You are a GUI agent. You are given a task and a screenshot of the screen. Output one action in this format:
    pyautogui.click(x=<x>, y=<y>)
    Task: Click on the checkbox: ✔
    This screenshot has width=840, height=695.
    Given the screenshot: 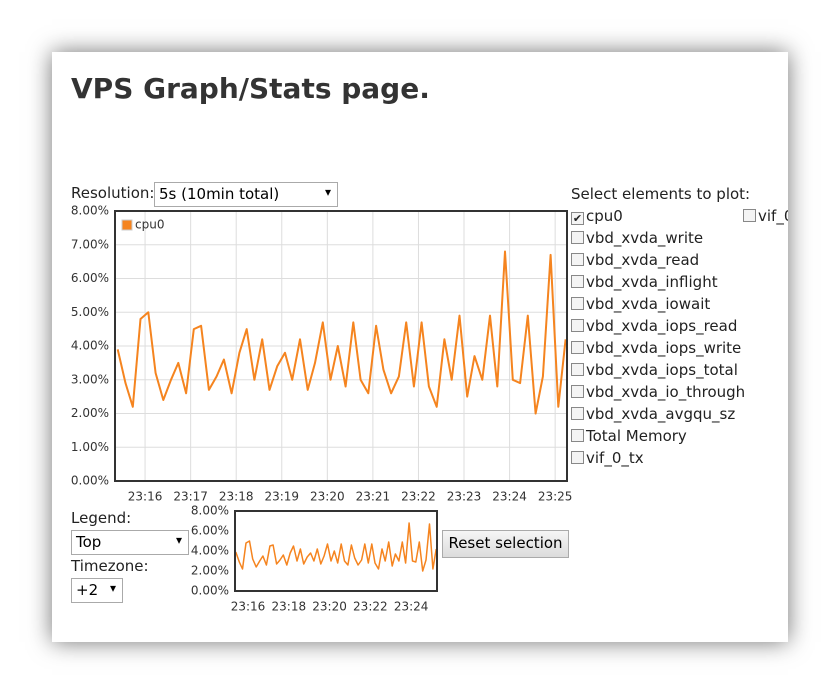 What is the action you would take?
    pyautogui.click(x=577, y=218)
    